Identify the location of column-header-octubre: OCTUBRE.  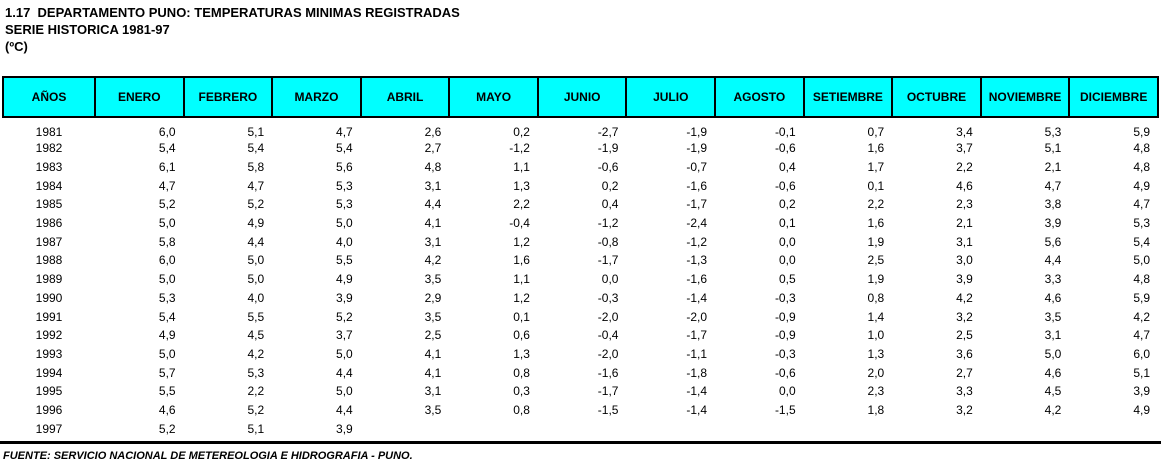
(936, 97).